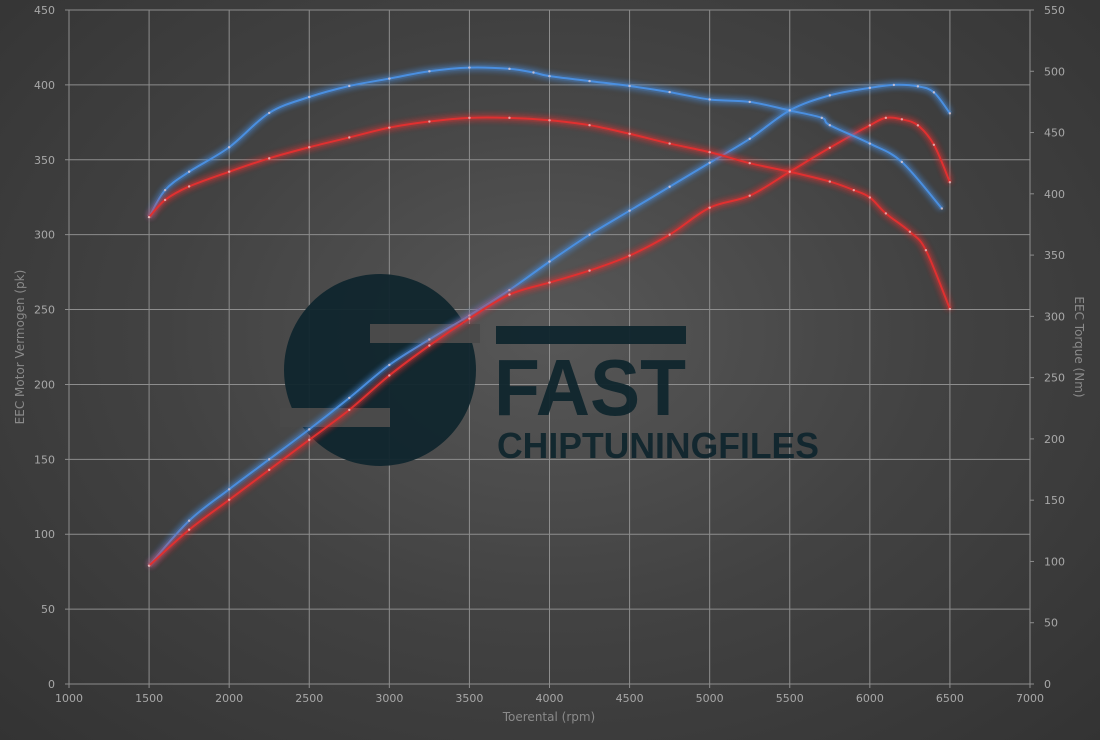 The height and width of the screenshot is (740, 1100). Describe the element at coordinates (229, 698) in the screenshot. I see `x-tick-label: 2000` at that location.